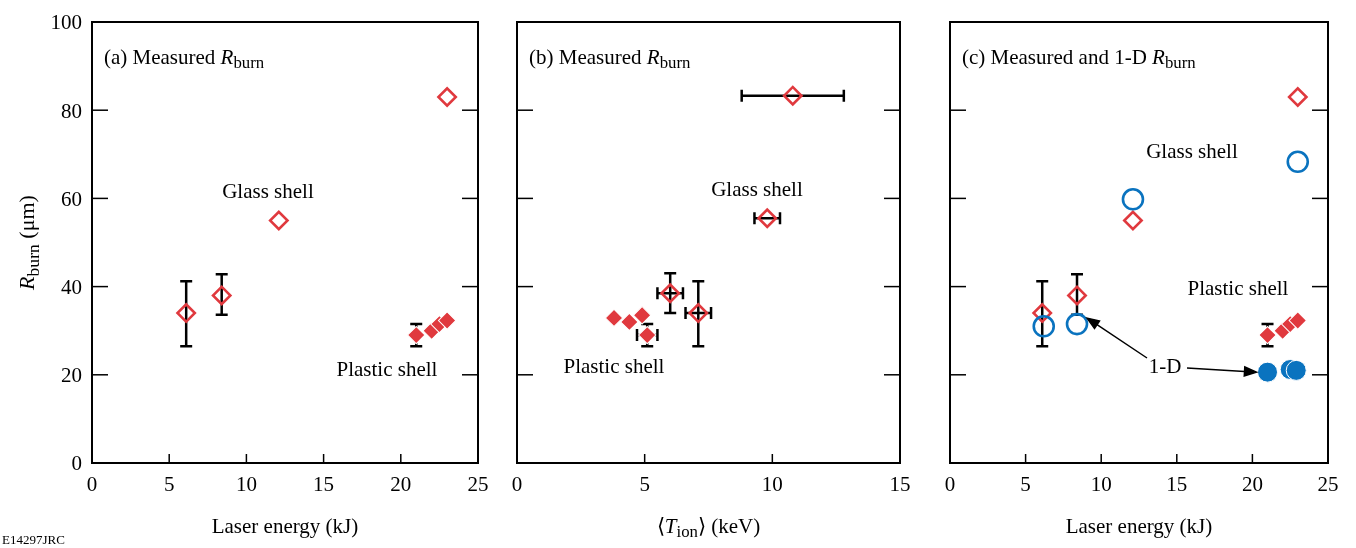  I want to click on text: (c) Measured and 1-D R$_{burn}$, so click(1079, 59).